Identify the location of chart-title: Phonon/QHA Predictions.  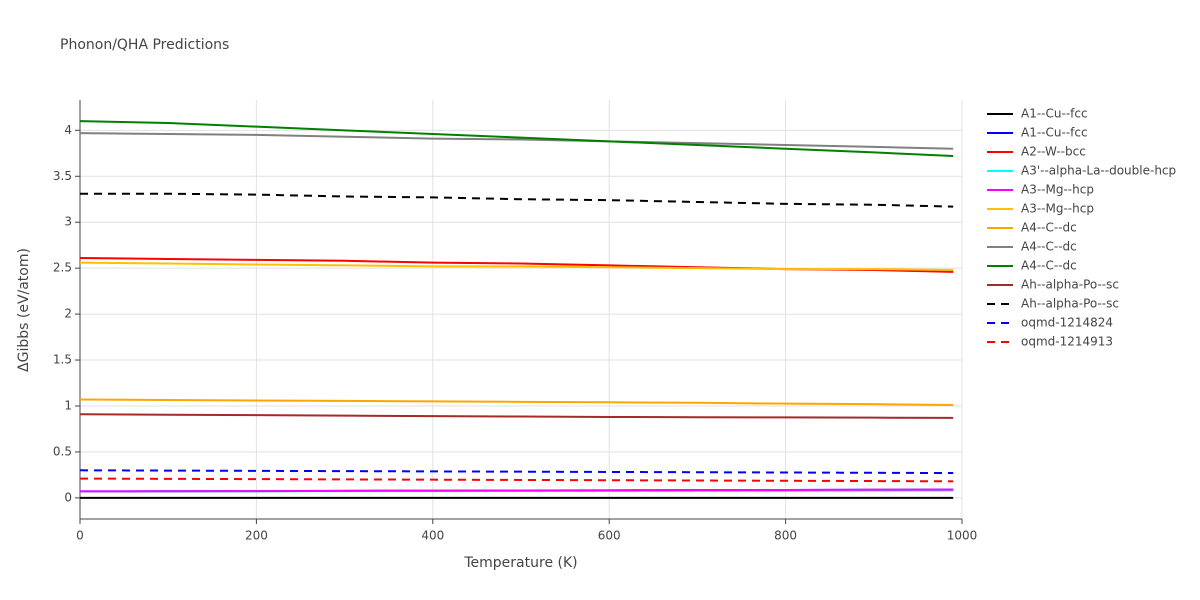
(144, 45).